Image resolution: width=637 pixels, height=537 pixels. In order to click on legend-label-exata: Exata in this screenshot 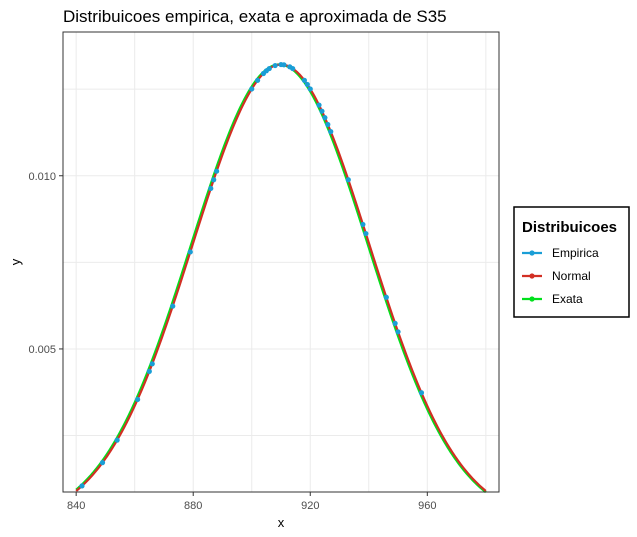, I will do `click(567, 299)`.